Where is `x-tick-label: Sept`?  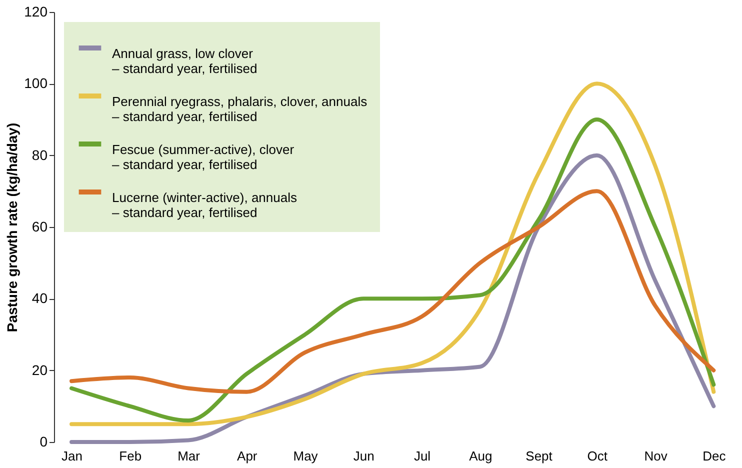
x-tick-label: Sept is located at coordinates (539, 456).